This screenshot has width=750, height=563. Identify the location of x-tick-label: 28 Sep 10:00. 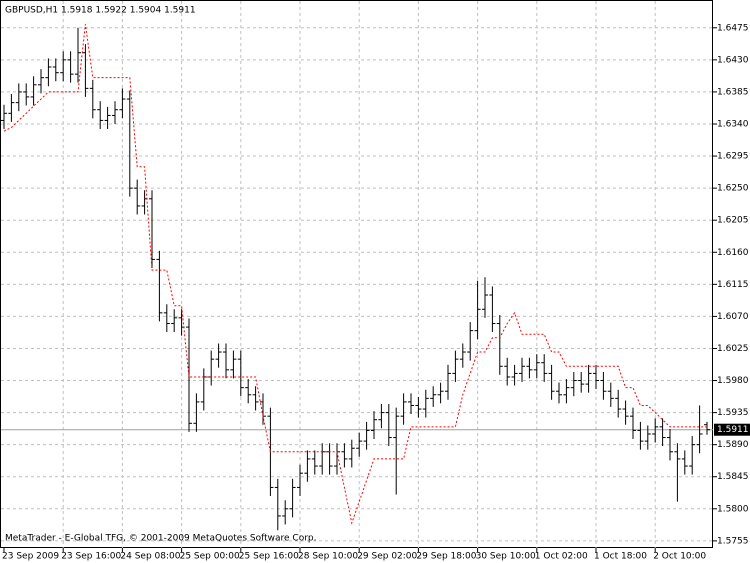
(328, 557).